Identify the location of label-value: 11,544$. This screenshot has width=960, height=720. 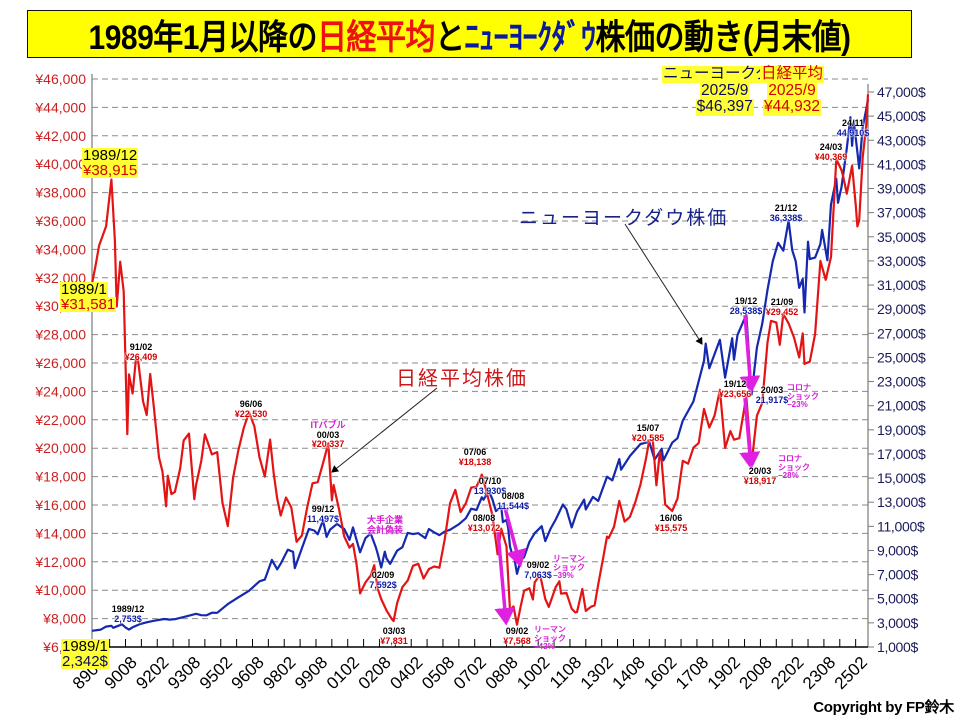
(513, 505).